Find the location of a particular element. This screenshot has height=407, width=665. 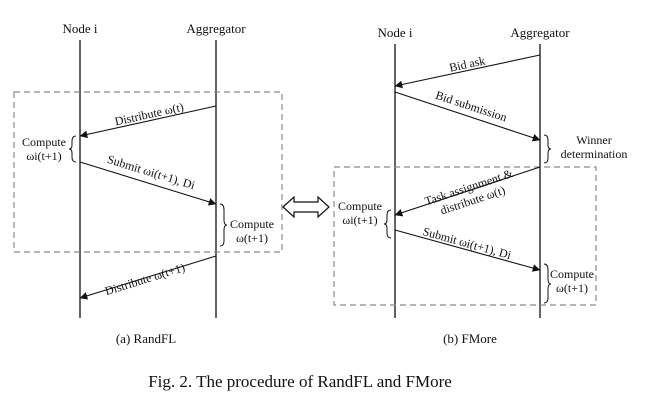

randfl-node-compute-line2: ωi(t+1) is located at coordinates (43, 156).